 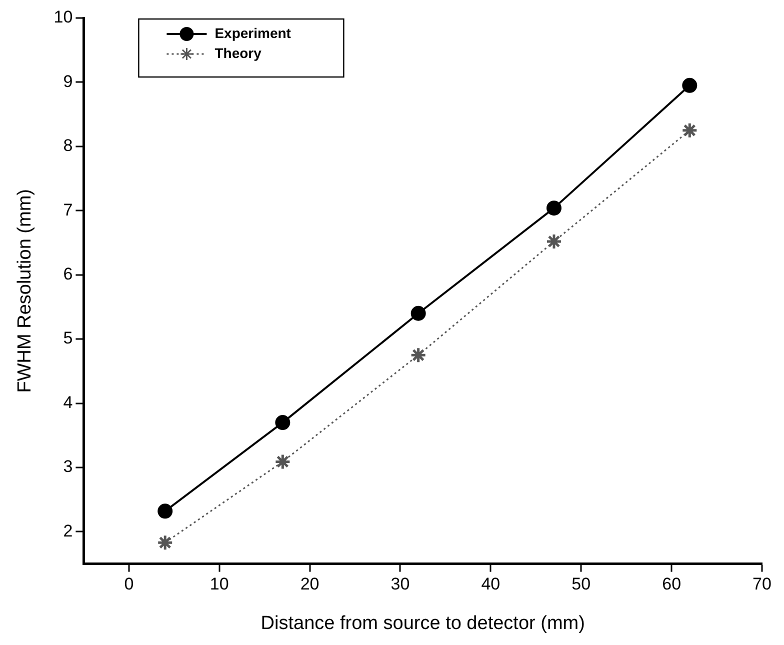 What do you see at coordinates (581, 584) in the screenshot?
I see `x-tick-label: 50` at bounding box center [581, 584].